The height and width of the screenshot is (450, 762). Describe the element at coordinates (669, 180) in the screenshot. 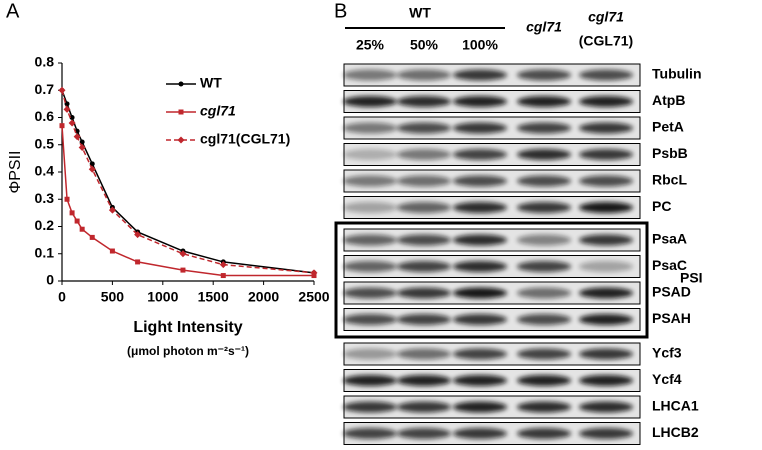

I see `protein-label: RbcL` at that location.